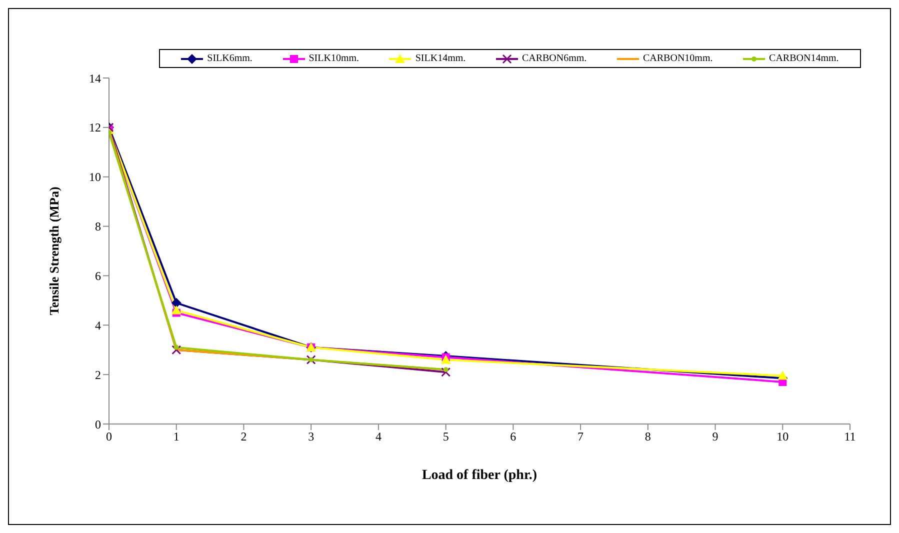 This screenshot has width=899, height=533. What do you see at coordinates (98, 325) in the screenshot?
I see `y-tick-label: 4` at bounding box center [98, 325].